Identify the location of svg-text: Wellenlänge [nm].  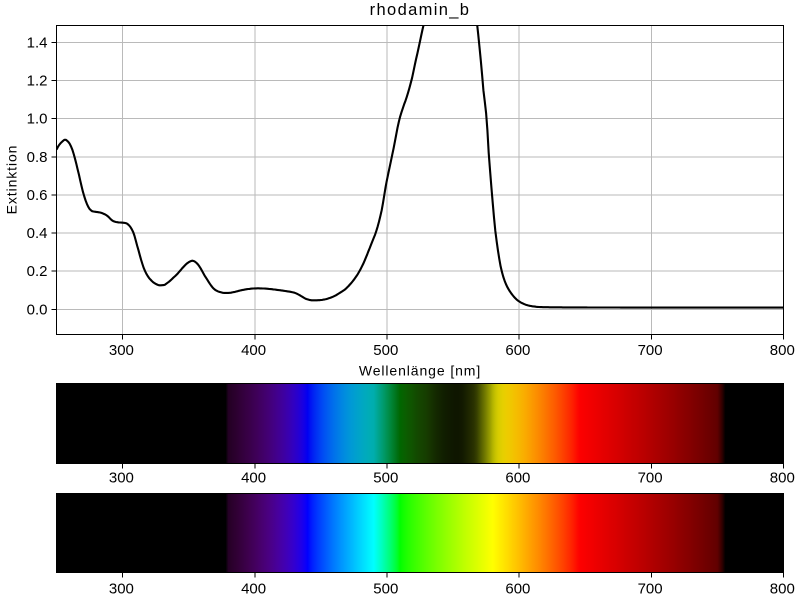
(420, 371).